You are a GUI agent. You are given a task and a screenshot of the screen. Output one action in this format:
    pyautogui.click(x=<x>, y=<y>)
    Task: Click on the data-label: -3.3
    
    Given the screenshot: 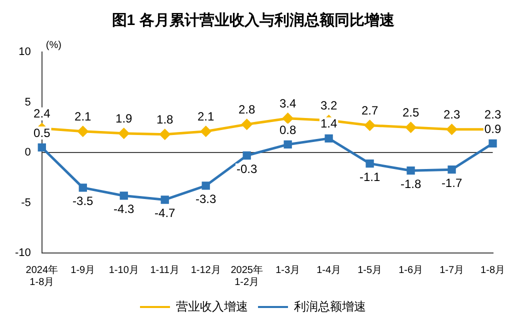 What is the action you would take?
    pyautogui.click(x=206, y=199)
    